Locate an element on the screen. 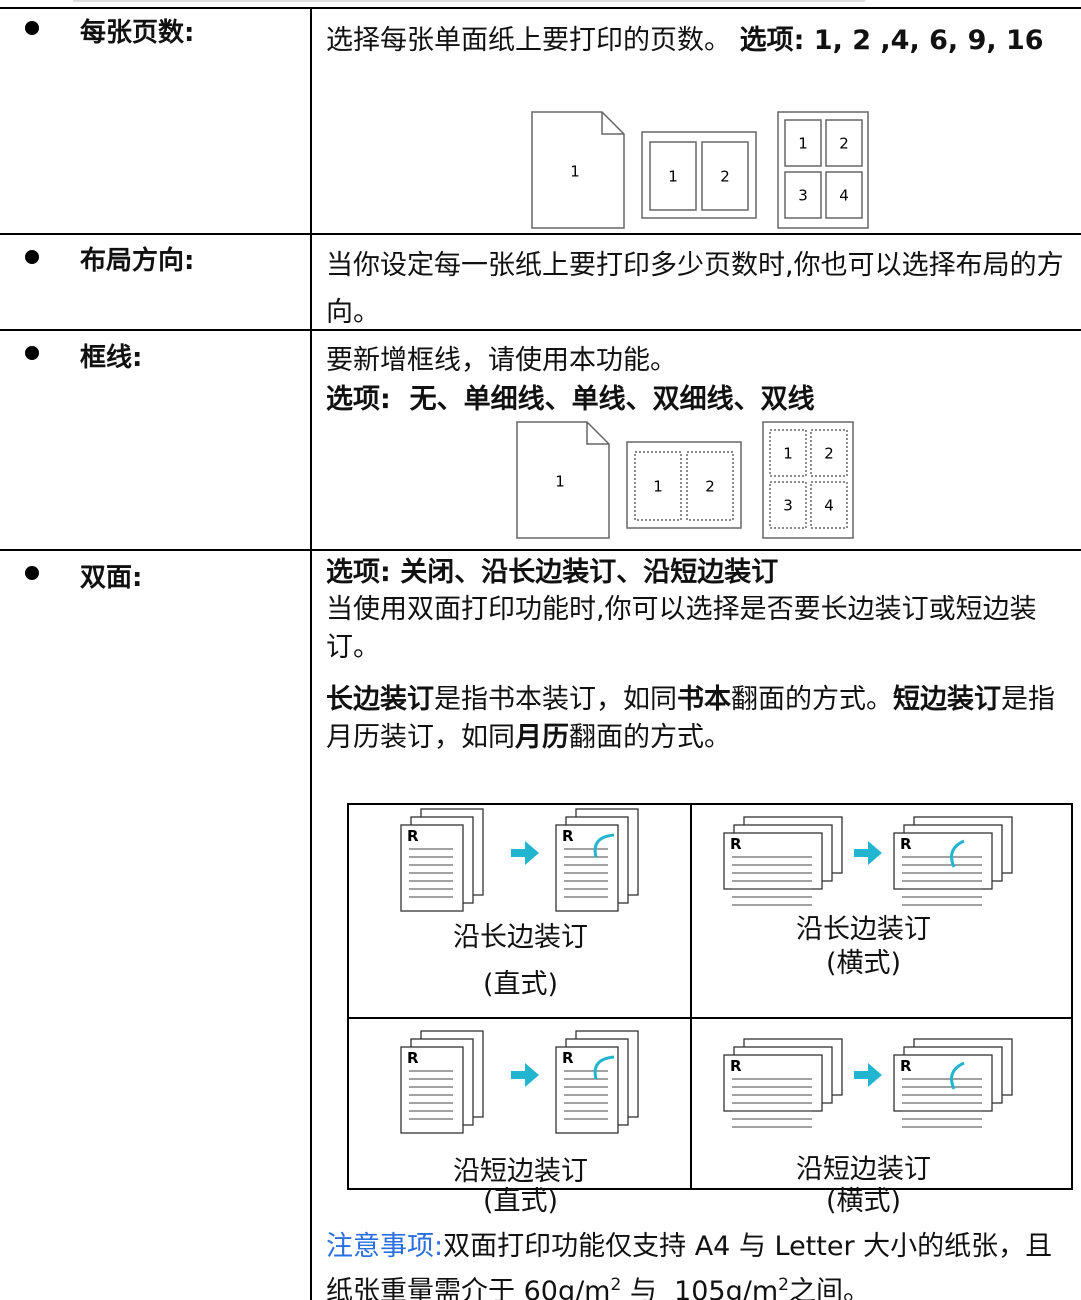 The image size is (1081, 1300). layout-figure: 1 1 2 1 2 3 4 is located at coordinates (700, 170).